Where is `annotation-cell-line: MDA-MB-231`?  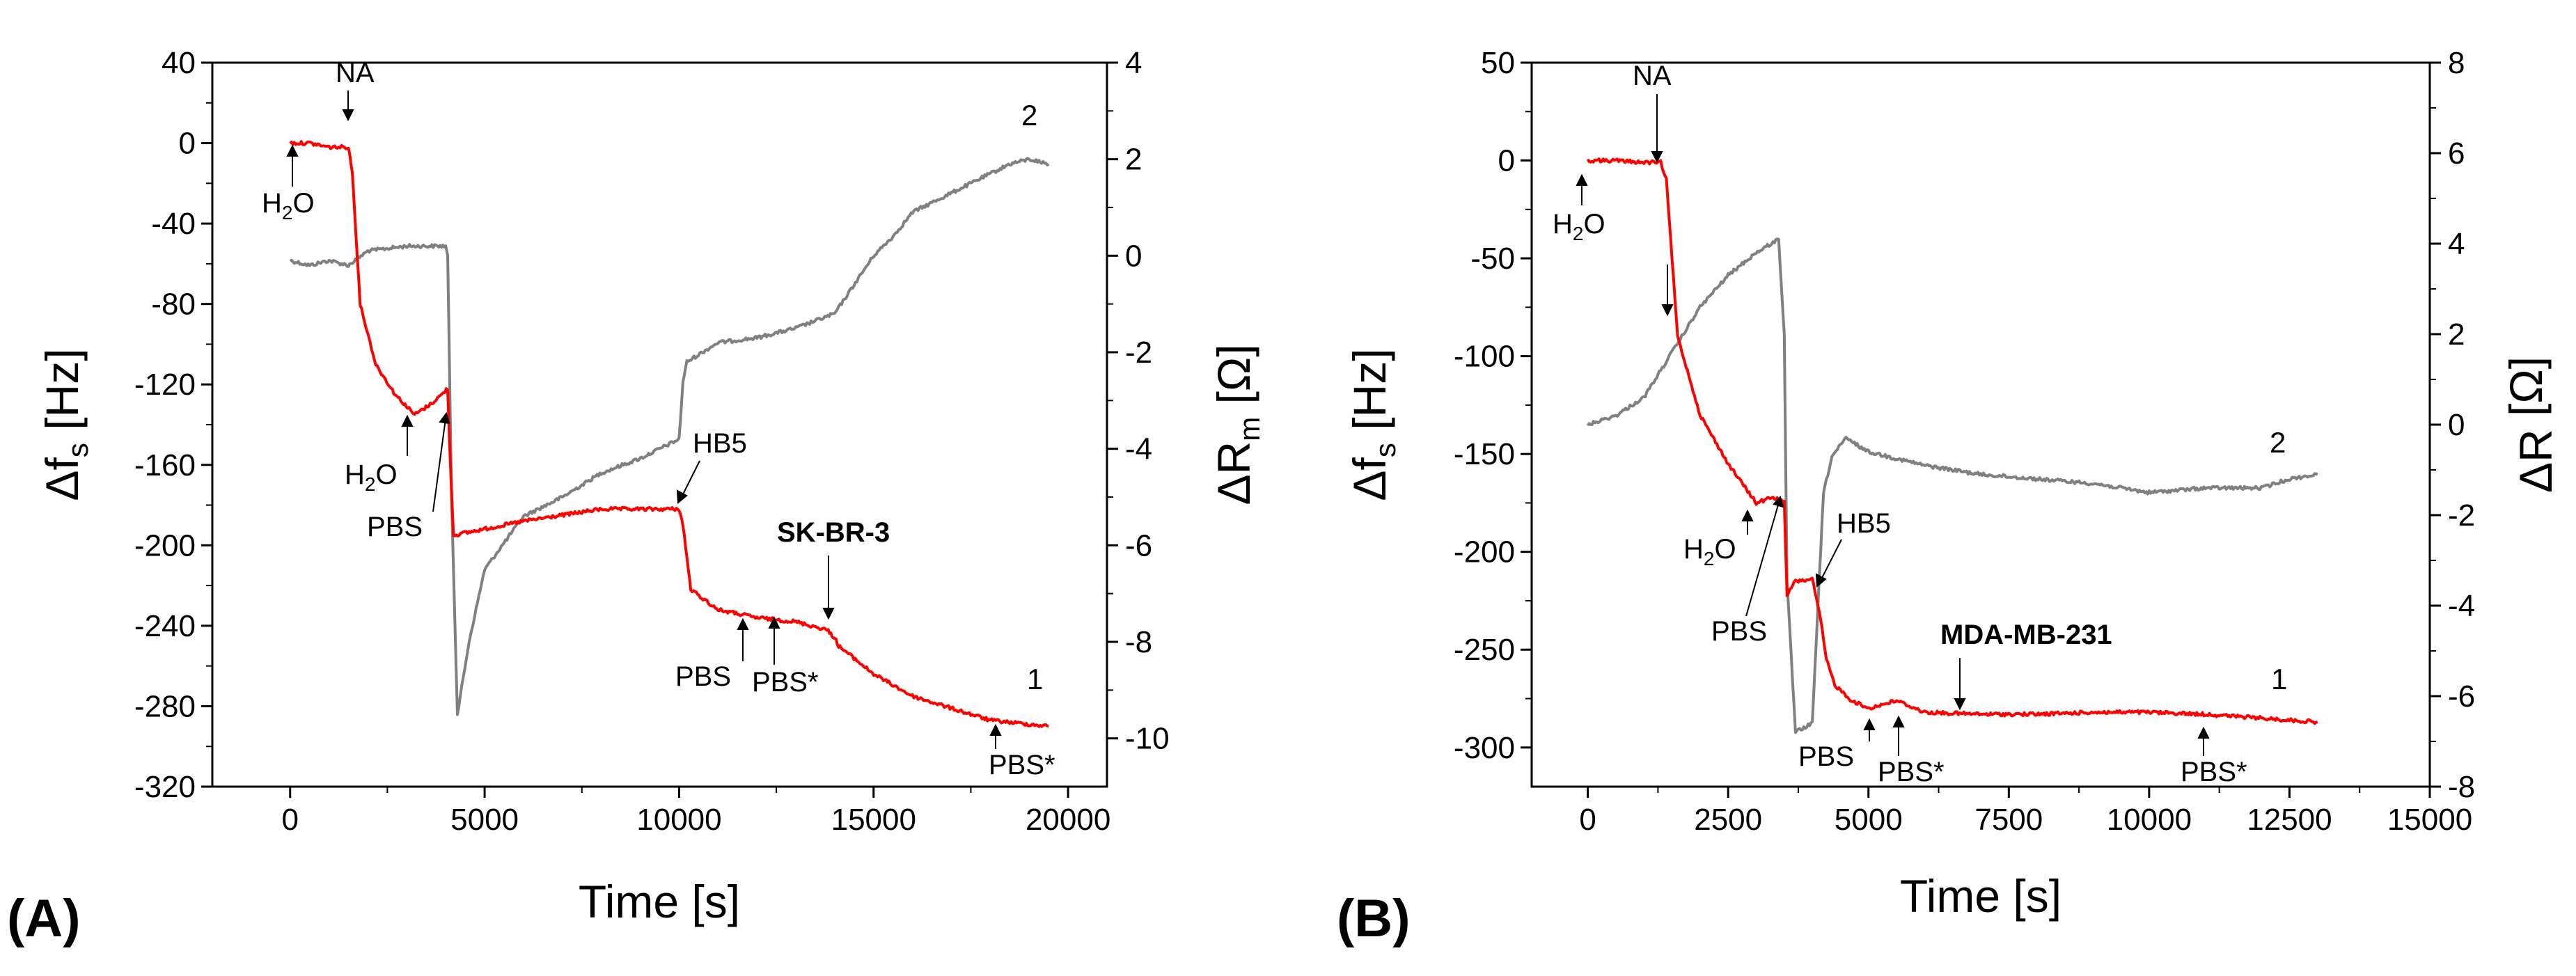
annotation-cell-line: MDA-MB-231 is located at coordinates (2026, 635).